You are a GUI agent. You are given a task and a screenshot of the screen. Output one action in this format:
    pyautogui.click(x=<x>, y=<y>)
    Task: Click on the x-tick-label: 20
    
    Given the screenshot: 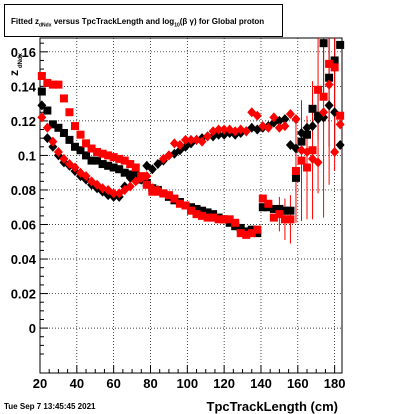 What is the action you would take?
    pyautogui.click(x=40, y=383)
    